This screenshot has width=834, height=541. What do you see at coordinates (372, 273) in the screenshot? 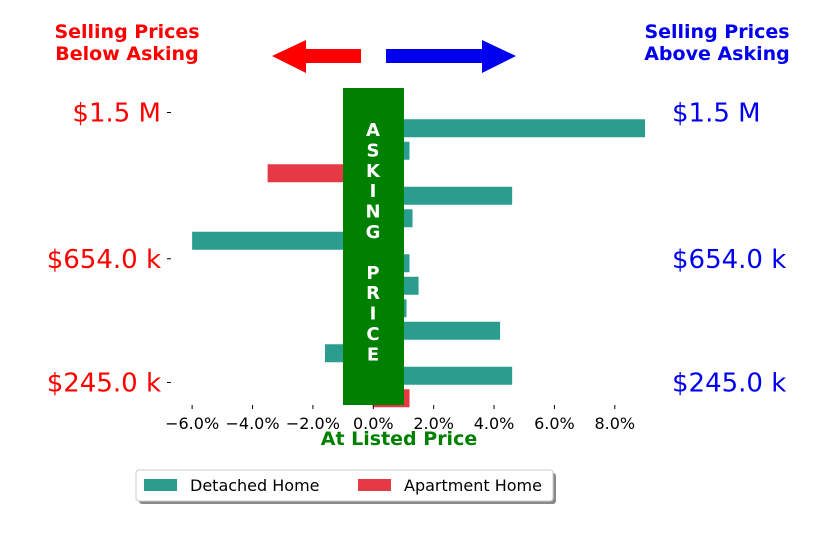
I see `asking-price-letter-7: P` at bounding box center [372, 273].